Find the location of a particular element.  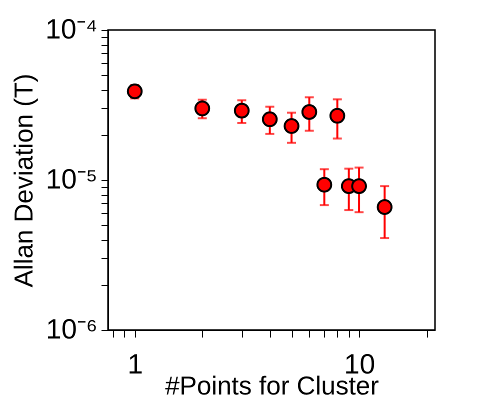

y-tick-label: 10⁻⁵ is located at coordinates (72, 179).